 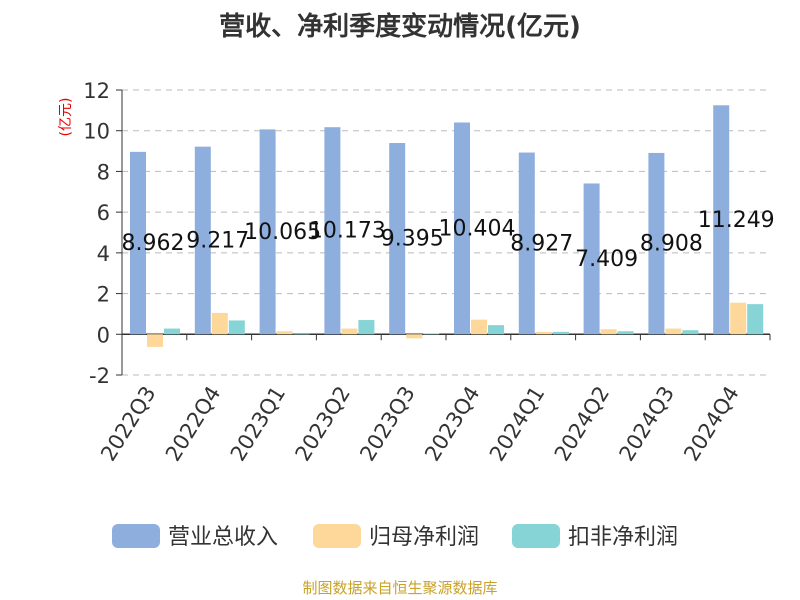 What do you see at coordinates (96, 132) in the screenshot?
I see `y-tick-label: 10` at bounding box center [96, 132].